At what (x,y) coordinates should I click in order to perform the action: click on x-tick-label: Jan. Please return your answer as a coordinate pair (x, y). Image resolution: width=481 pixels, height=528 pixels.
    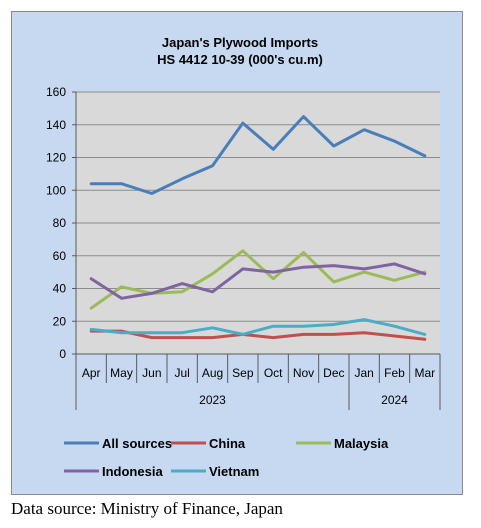
    Looking at the image, I should click on (363, 373).